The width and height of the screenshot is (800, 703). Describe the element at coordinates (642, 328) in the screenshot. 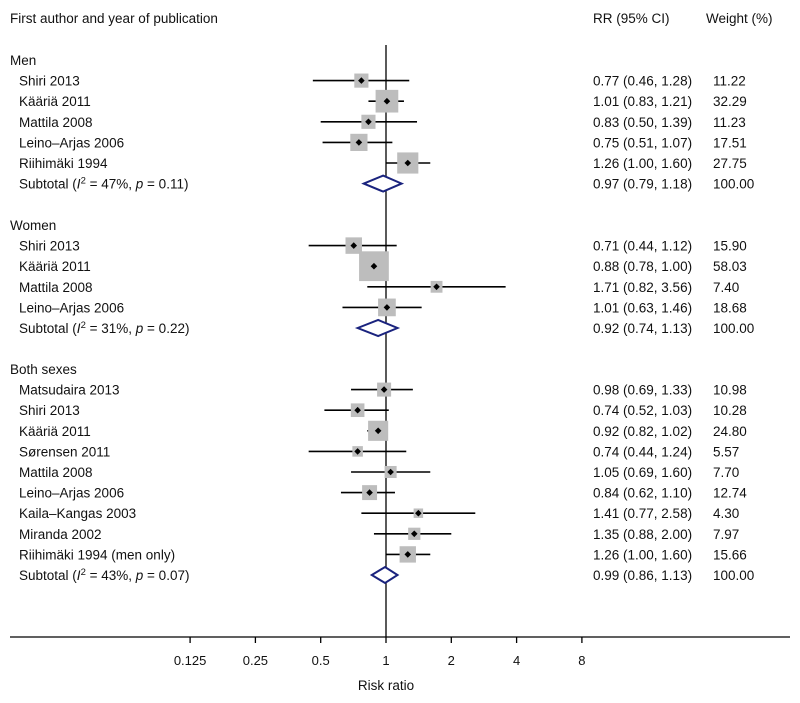

I see `ci-text: 0.92 (0.74, 1.13)` at that location.